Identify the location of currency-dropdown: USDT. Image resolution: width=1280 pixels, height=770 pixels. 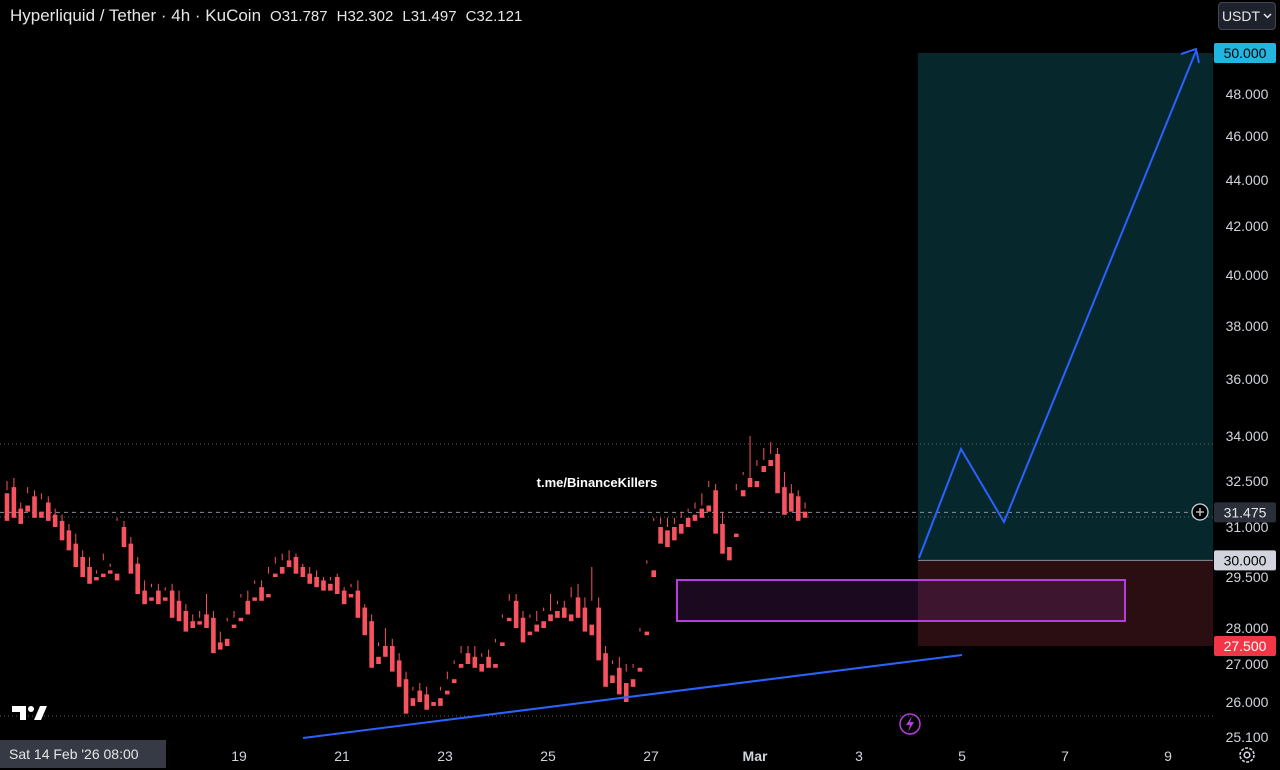
(1247, 16).